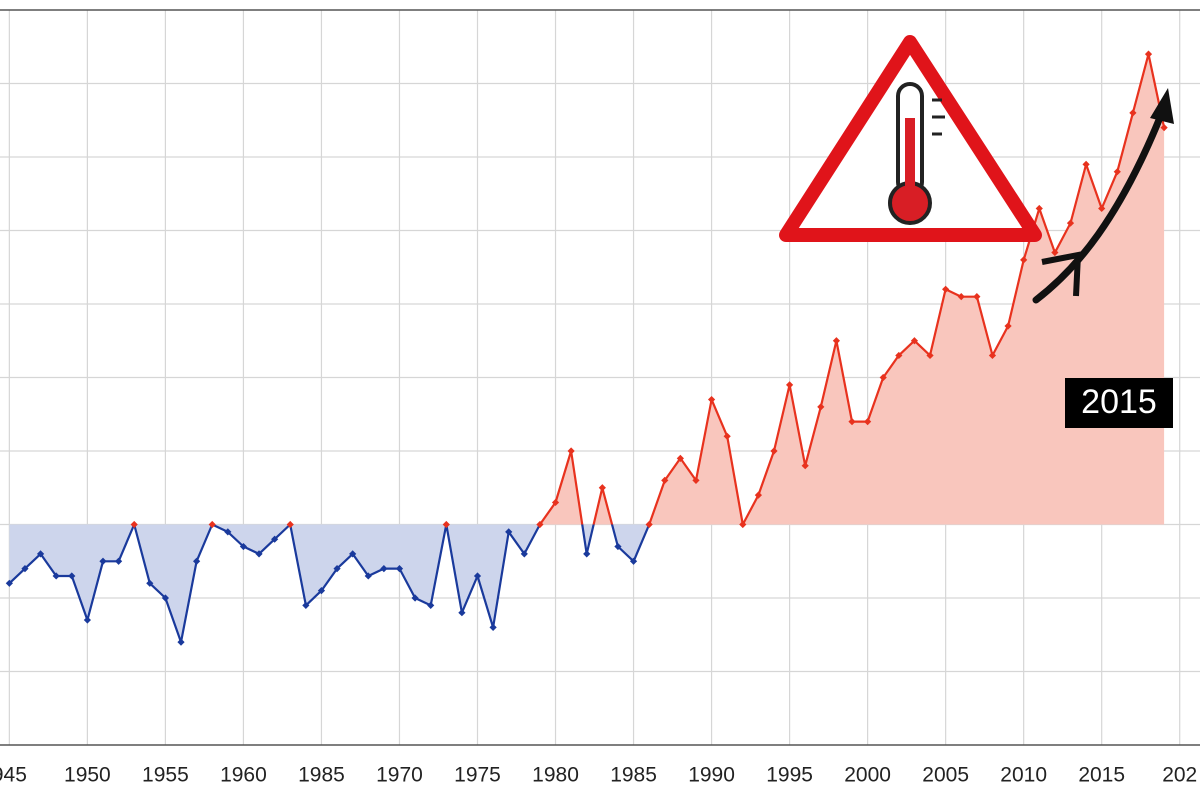 Image resolution: width=1200 pixels, height=800 pixels. Describe the element at coordinates (555, 775) in the screenshot. I see `x-tick-label: 1980` at that location.